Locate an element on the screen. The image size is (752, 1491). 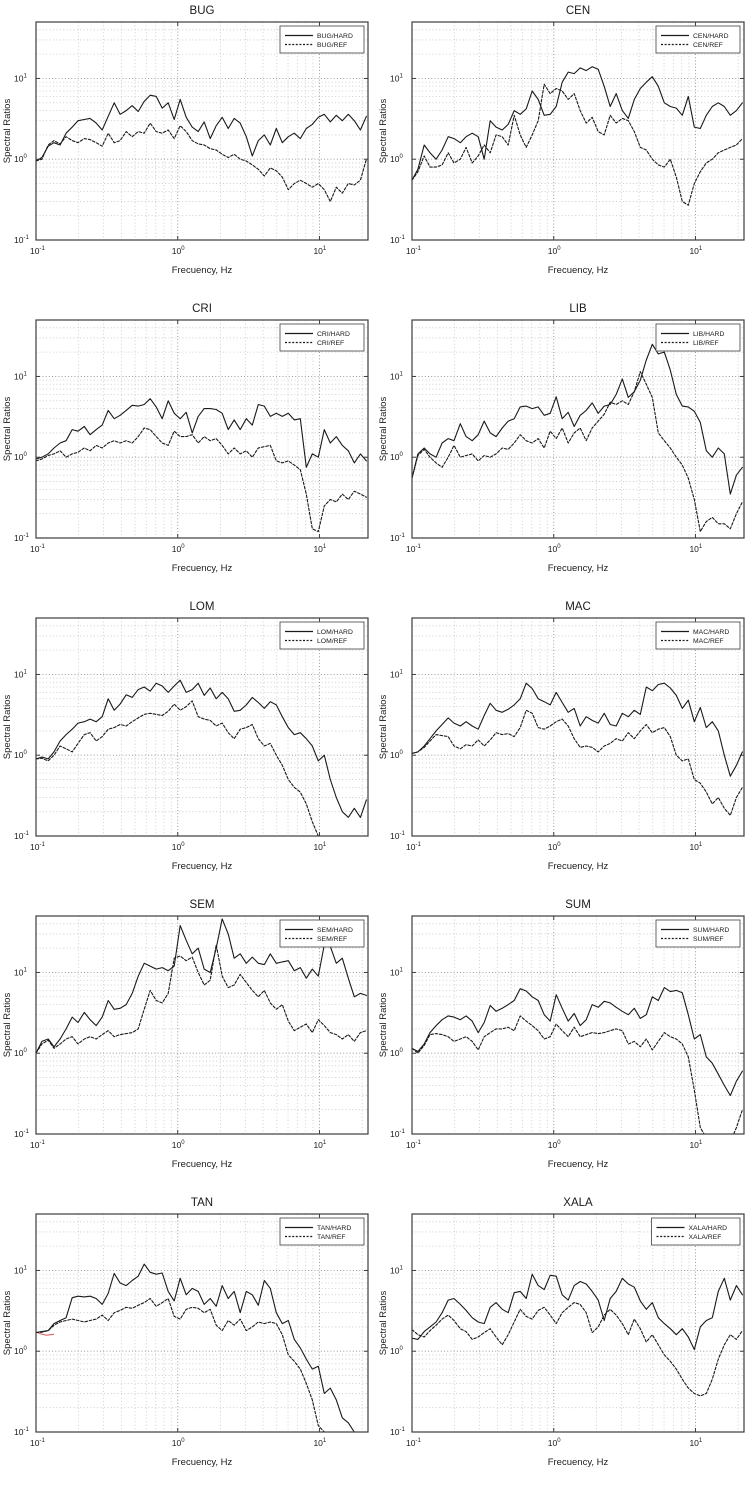
cri-hard-curve is located at coordinates (201, 433).